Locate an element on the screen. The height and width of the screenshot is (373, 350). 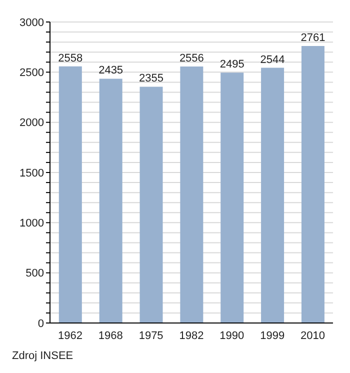
x-tick-label: 1999 is located at coordinates (272, 336).